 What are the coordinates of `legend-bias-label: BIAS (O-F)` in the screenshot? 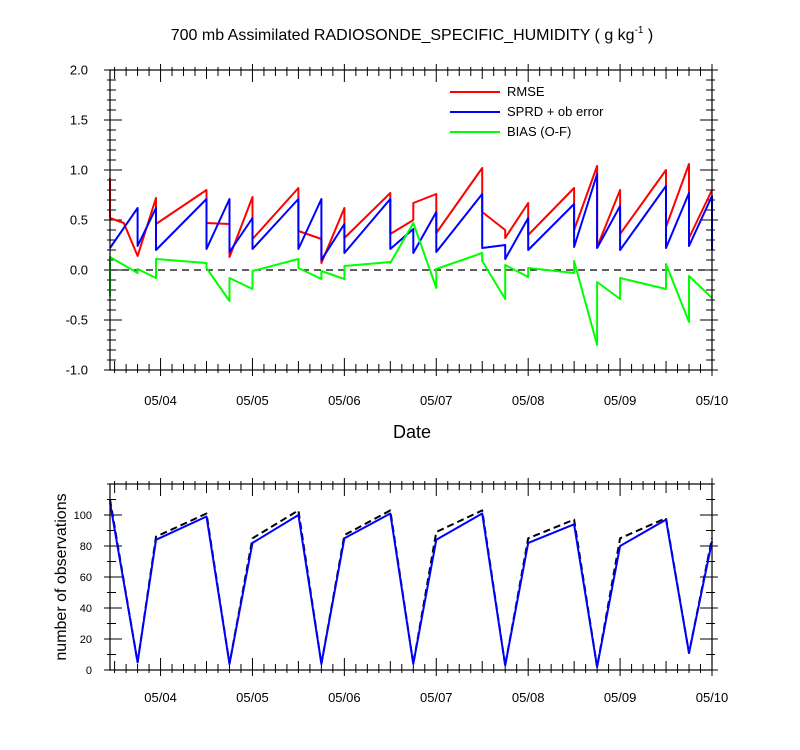 It's located at (539, 131).